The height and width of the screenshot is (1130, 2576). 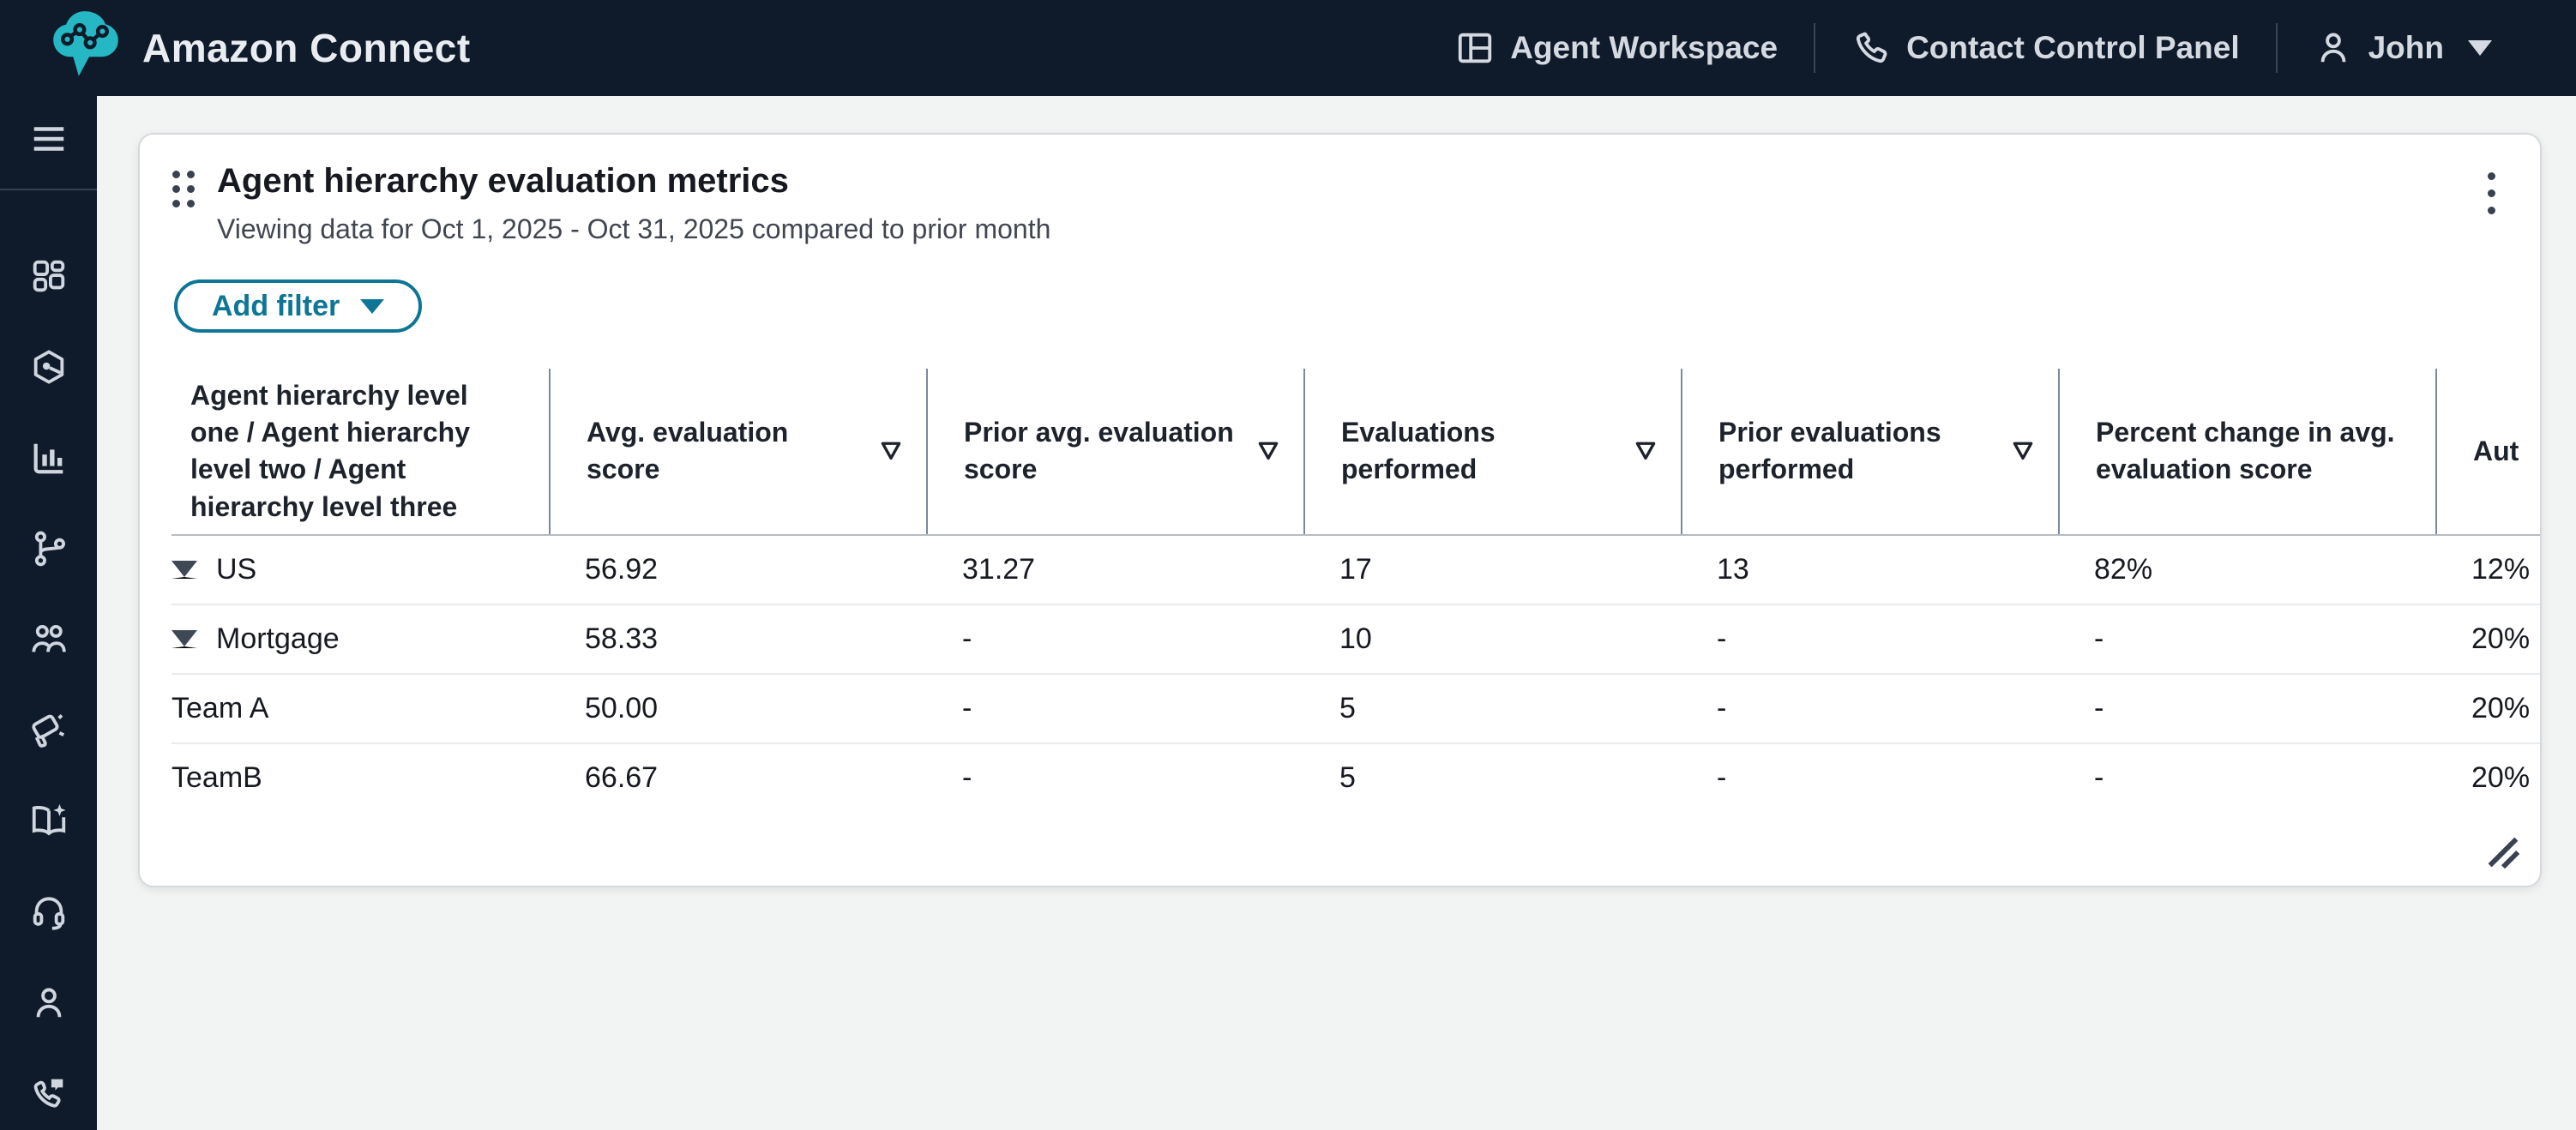 I want to click on column-header-percent-change: Percent change in avg. evaluation score, so click(x=2246, y=452).